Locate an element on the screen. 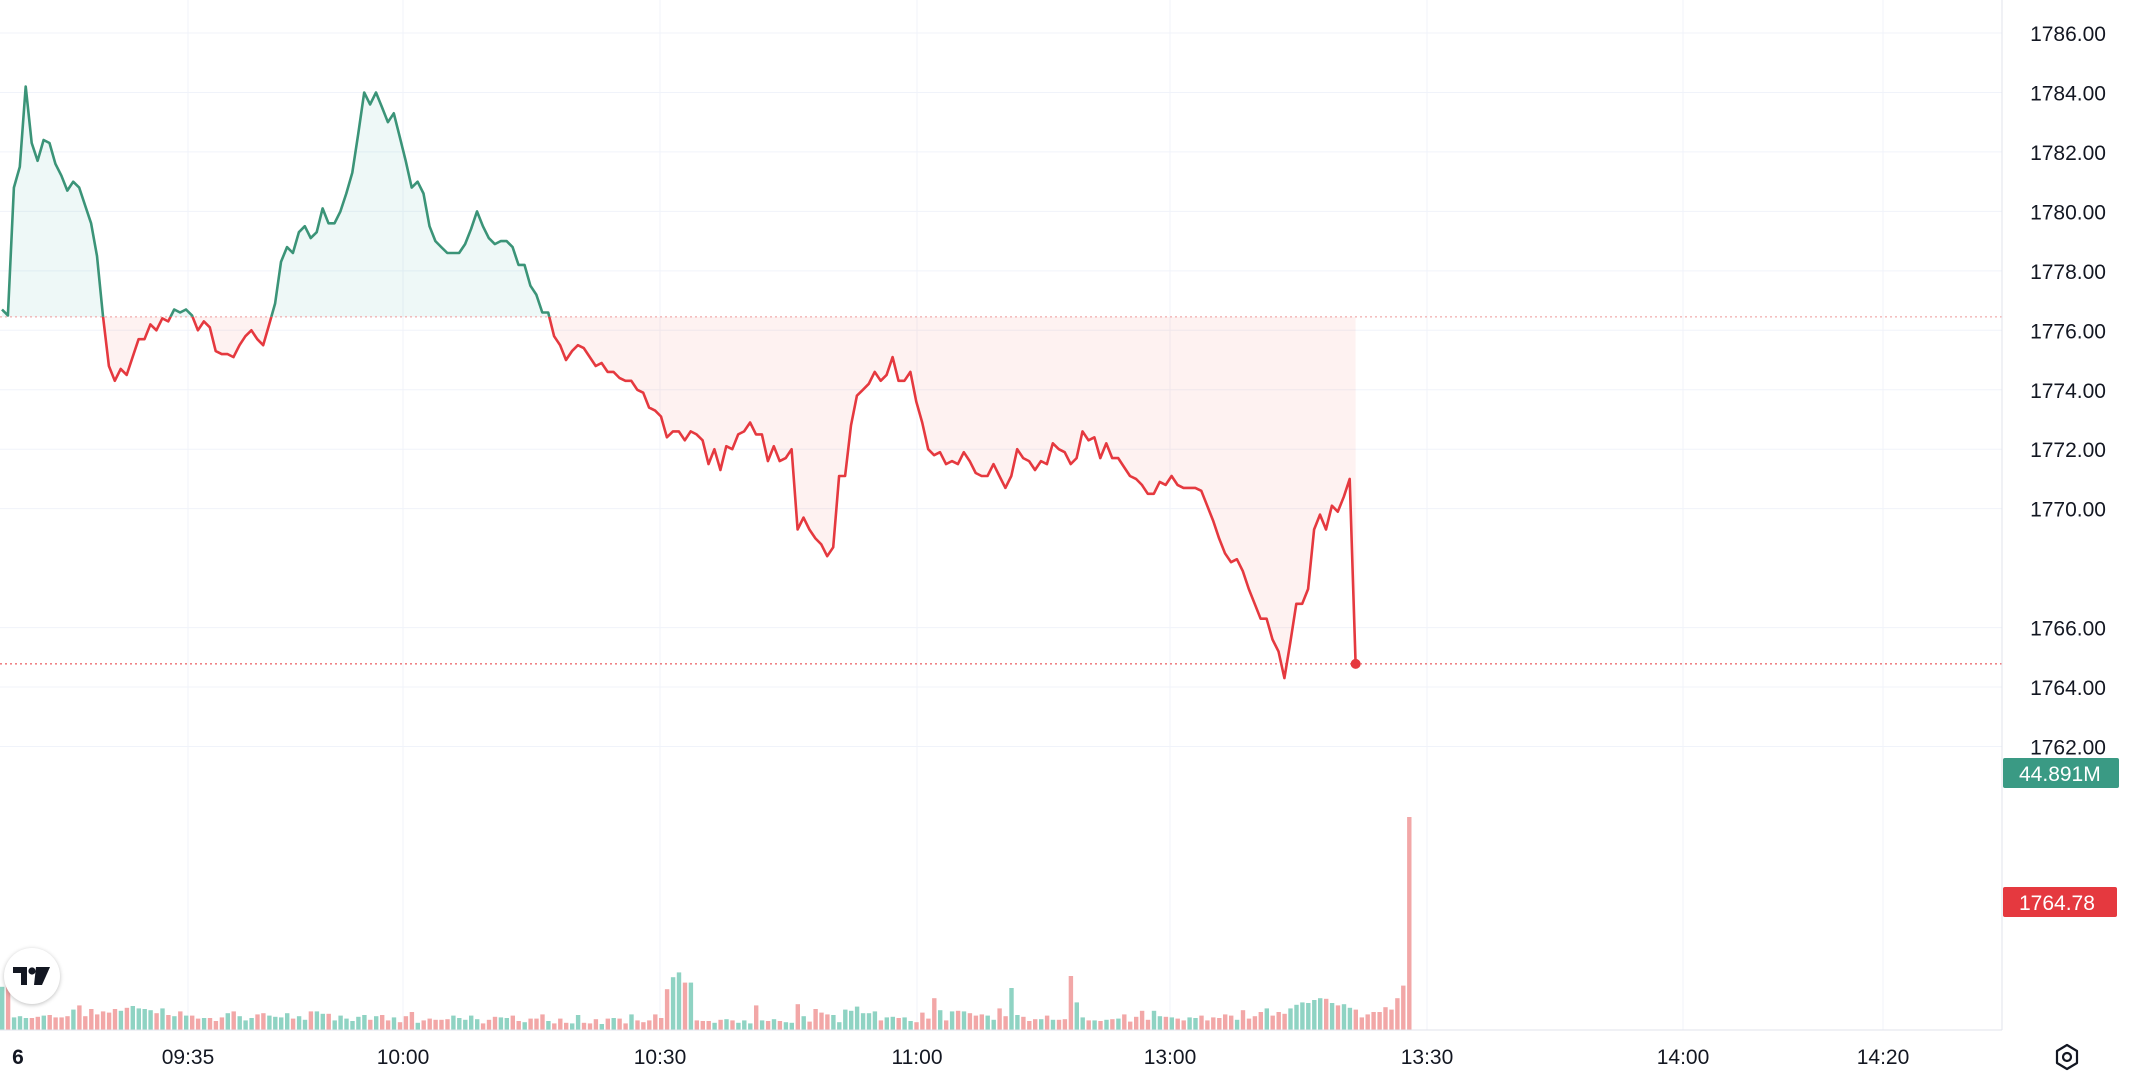  last-price-tag: 1764.78 is located at coordinates (2060, 902).